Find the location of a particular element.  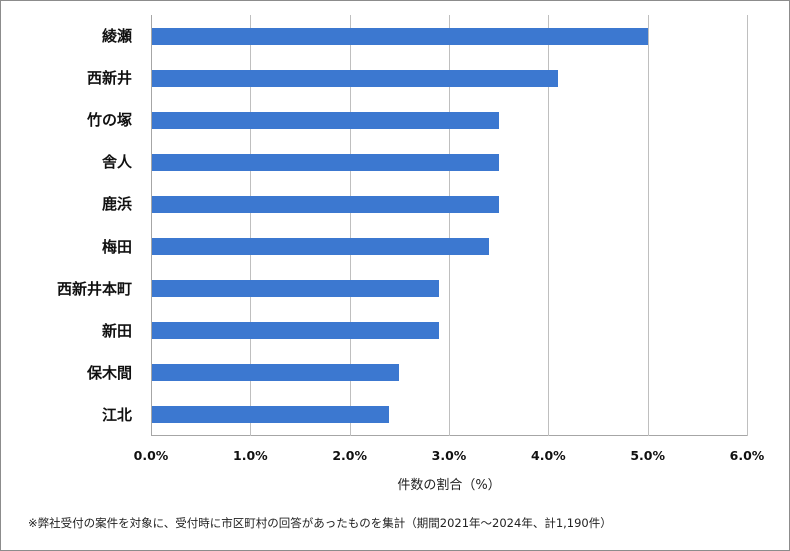

category-label: 舎人 is located at coordinates (116, 162).